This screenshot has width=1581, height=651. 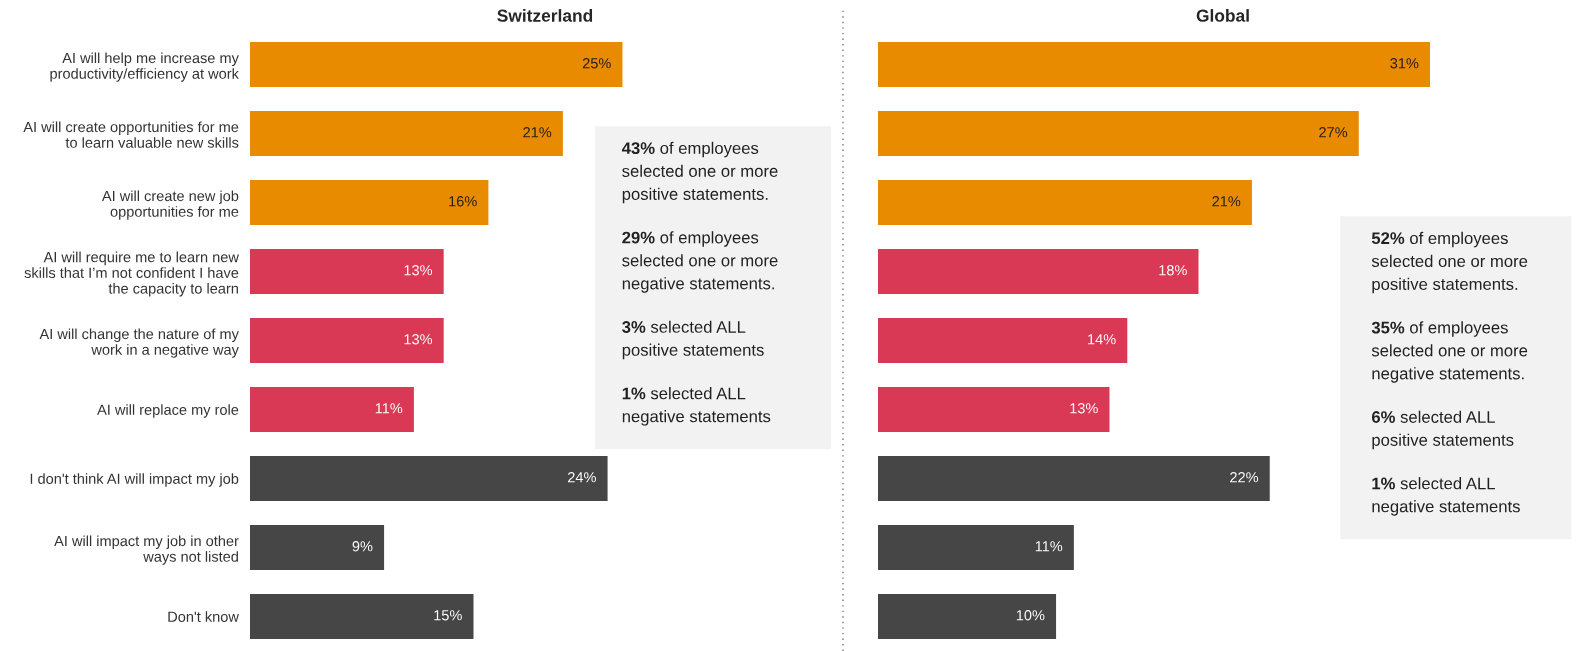 I want to click on text: 1% selected ALL negative statements, so click(x=696, y=406).